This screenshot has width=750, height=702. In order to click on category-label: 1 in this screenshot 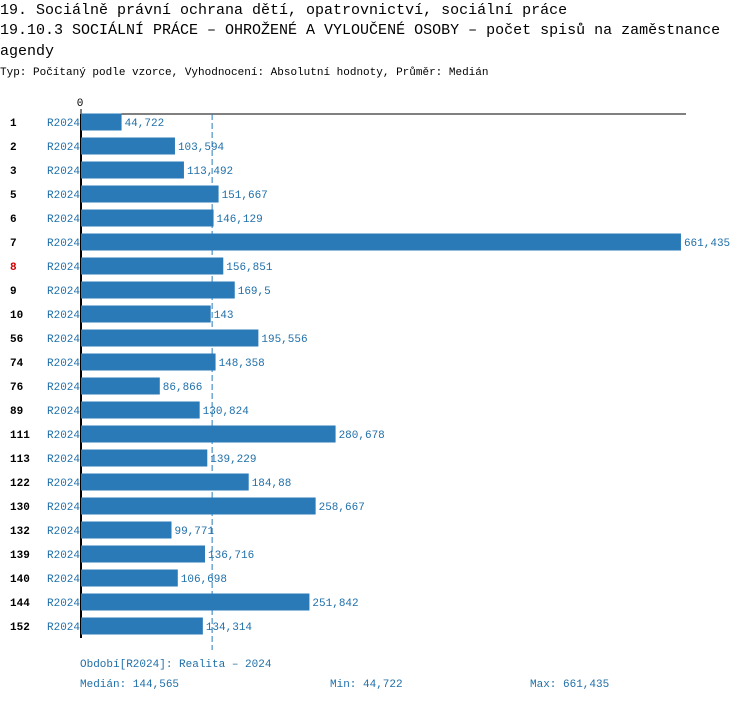, I will do `click(13, 124)`.